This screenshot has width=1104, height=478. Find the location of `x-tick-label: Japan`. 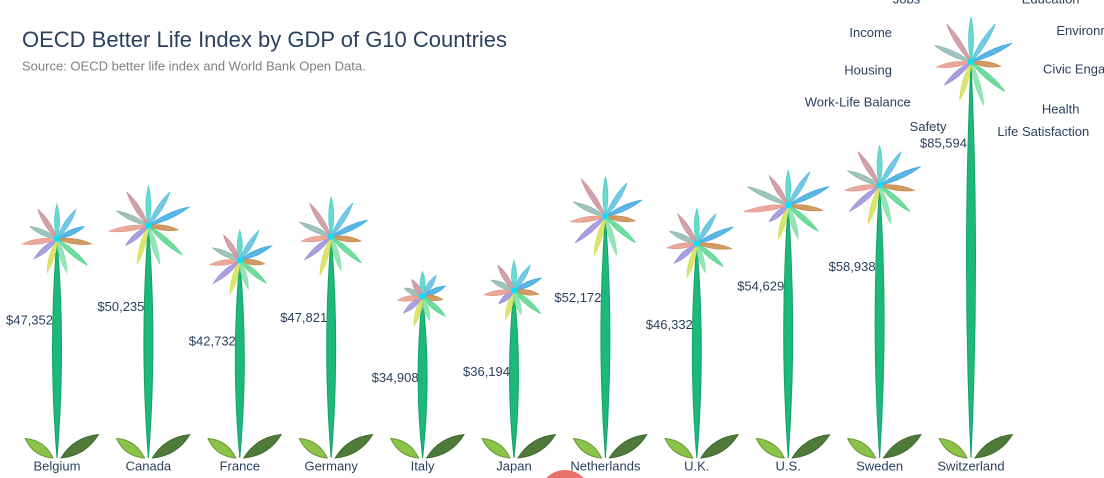

x-tick-label: Japan is located at coordinates (513, 465).